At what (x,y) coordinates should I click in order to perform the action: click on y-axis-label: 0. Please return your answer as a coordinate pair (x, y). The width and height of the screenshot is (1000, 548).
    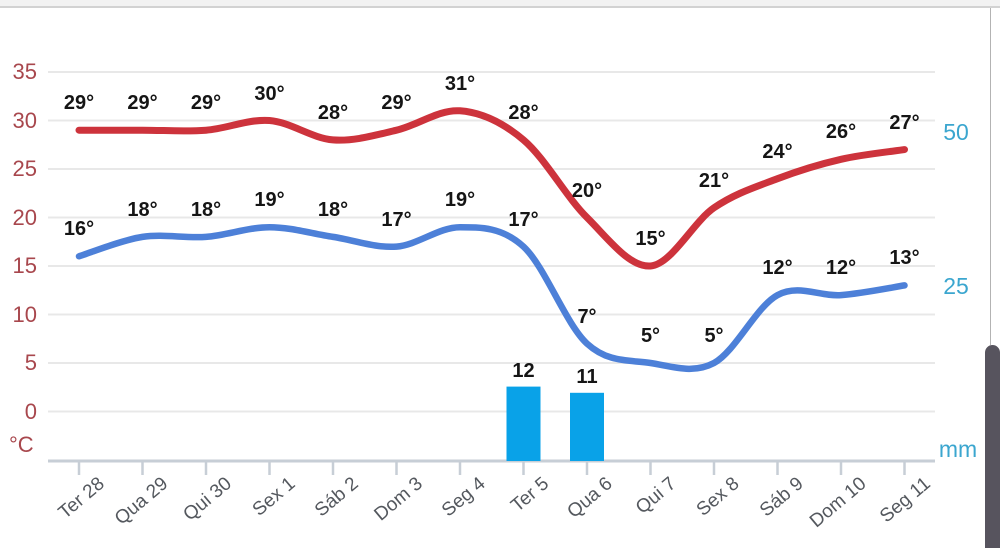
    Looking at the image, I should click on (30, 411).